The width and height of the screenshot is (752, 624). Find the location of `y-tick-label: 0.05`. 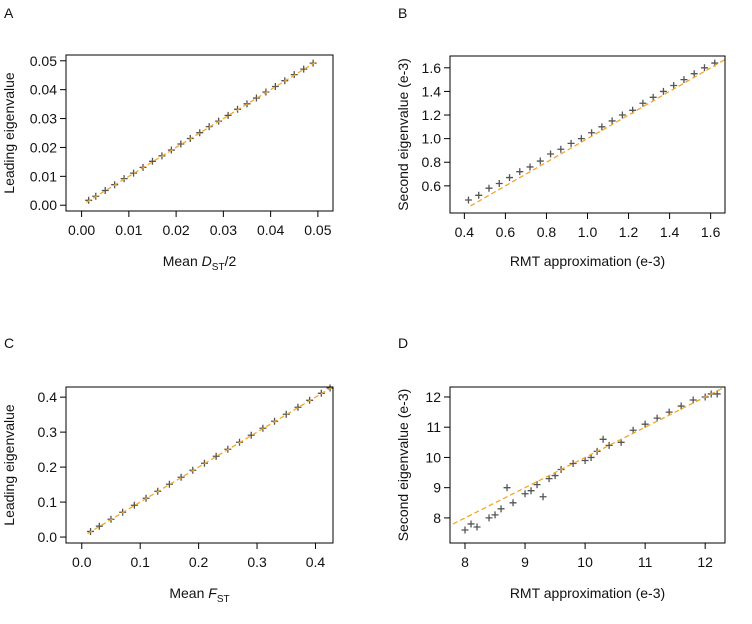

y-tick-label: 0.05 is located at coordinates (43, 61).